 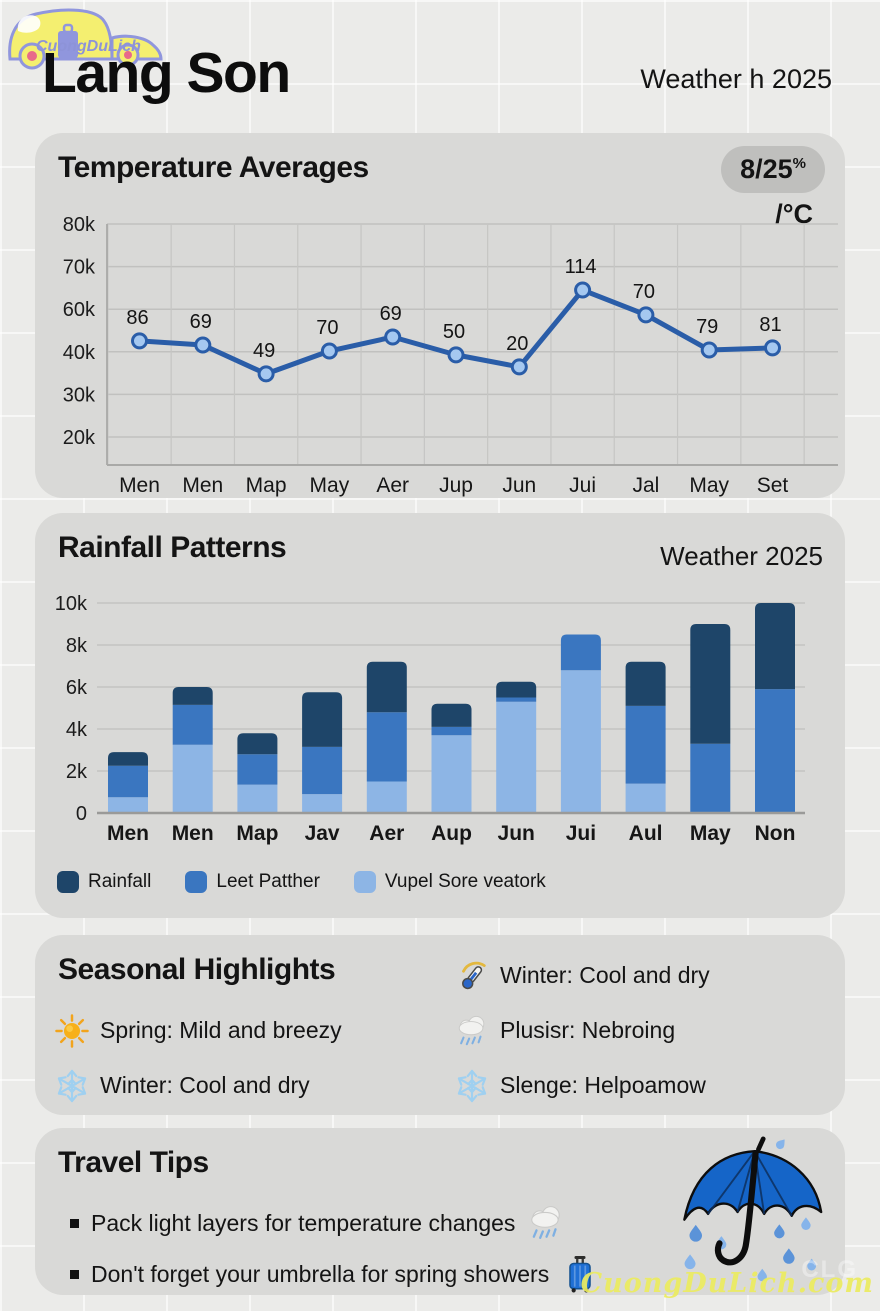 I want to click on thermometer-icon, so click(x=472, y=976).